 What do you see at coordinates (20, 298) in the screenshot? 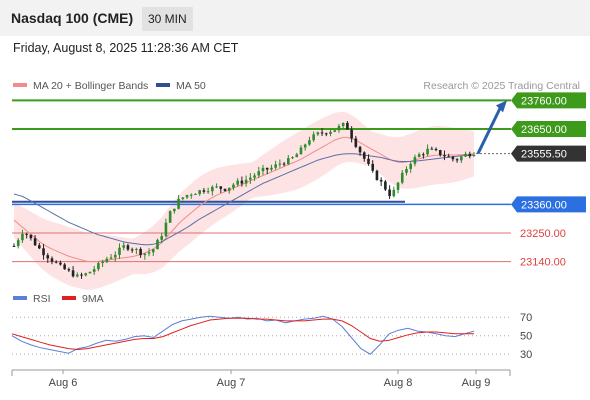
I see `rsi-swatch` at bounding box center [20, 298].